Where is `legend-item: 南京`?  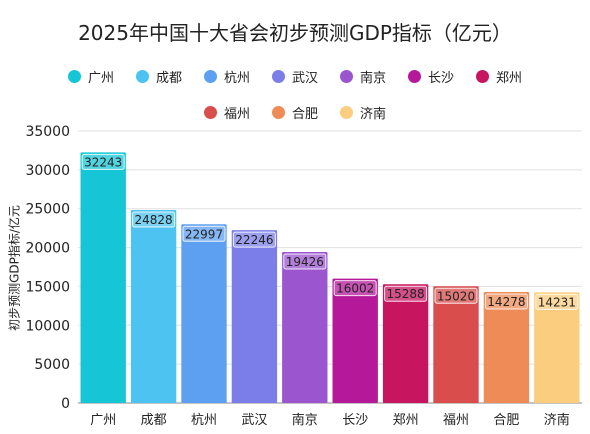 legend-item: 南京 is located at coordinates (363, 76).